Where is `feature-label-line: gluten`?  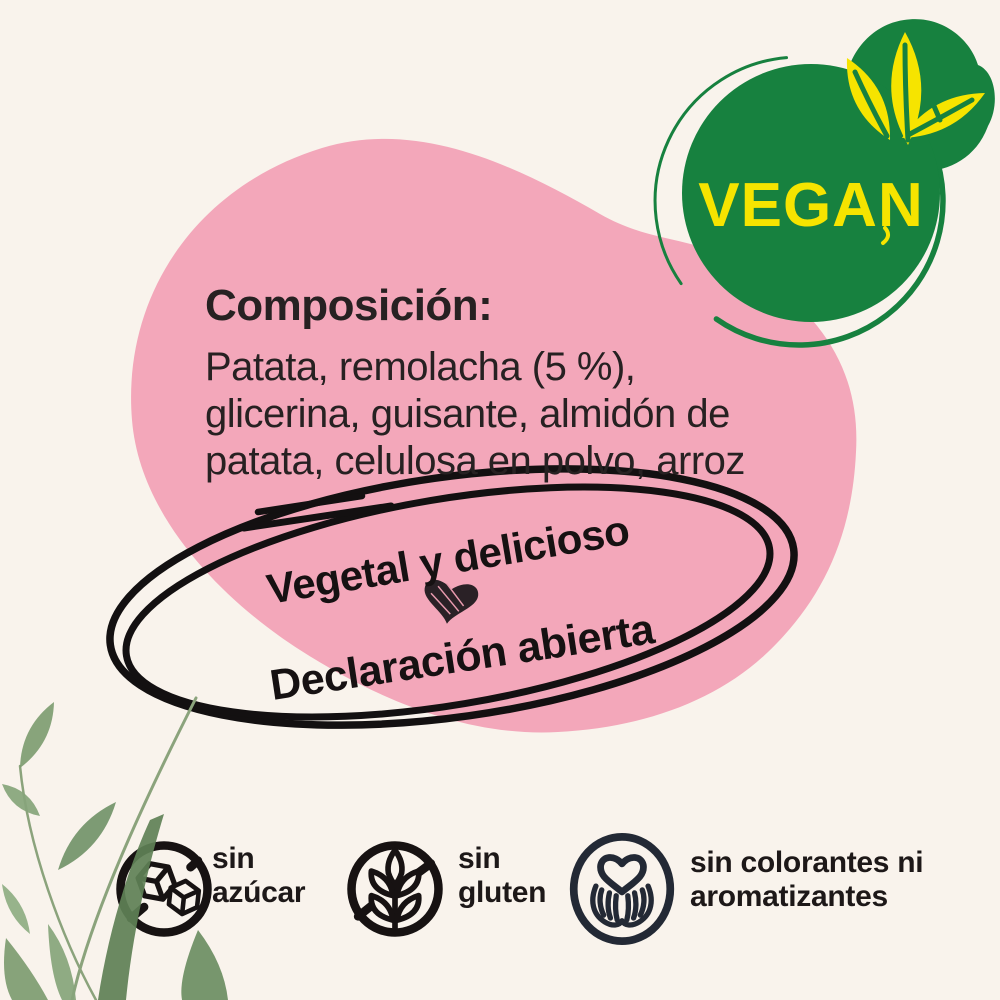
feature-label-line: gluten is located at coordinates (502, 892).